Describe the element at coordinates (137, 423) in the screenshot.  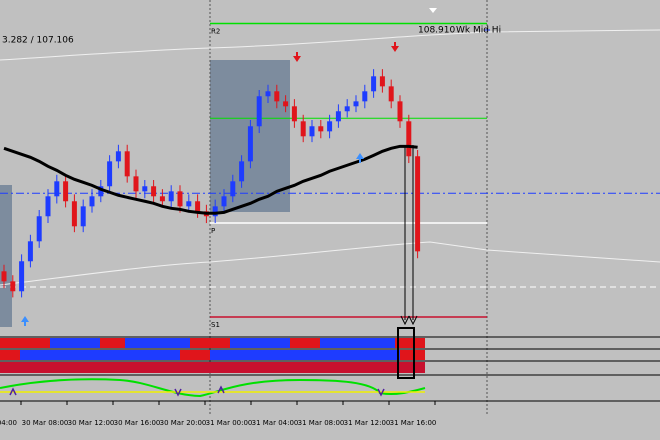
I see `x-tick-label: 30 Mar 16:00` at that location.